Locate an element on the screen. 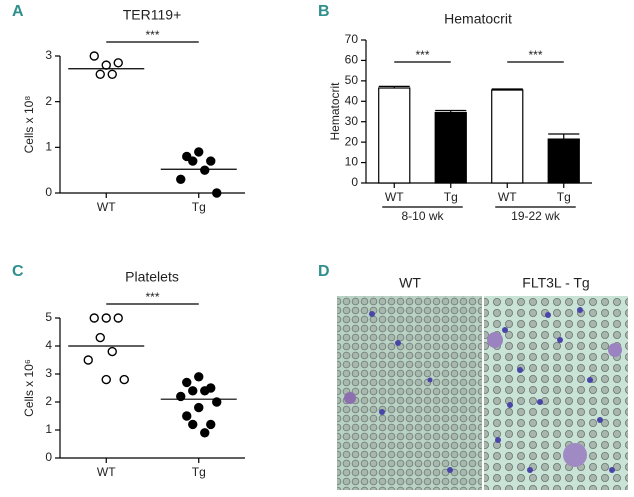  y-tick-label: 20 is located at coordinates (352, 141).